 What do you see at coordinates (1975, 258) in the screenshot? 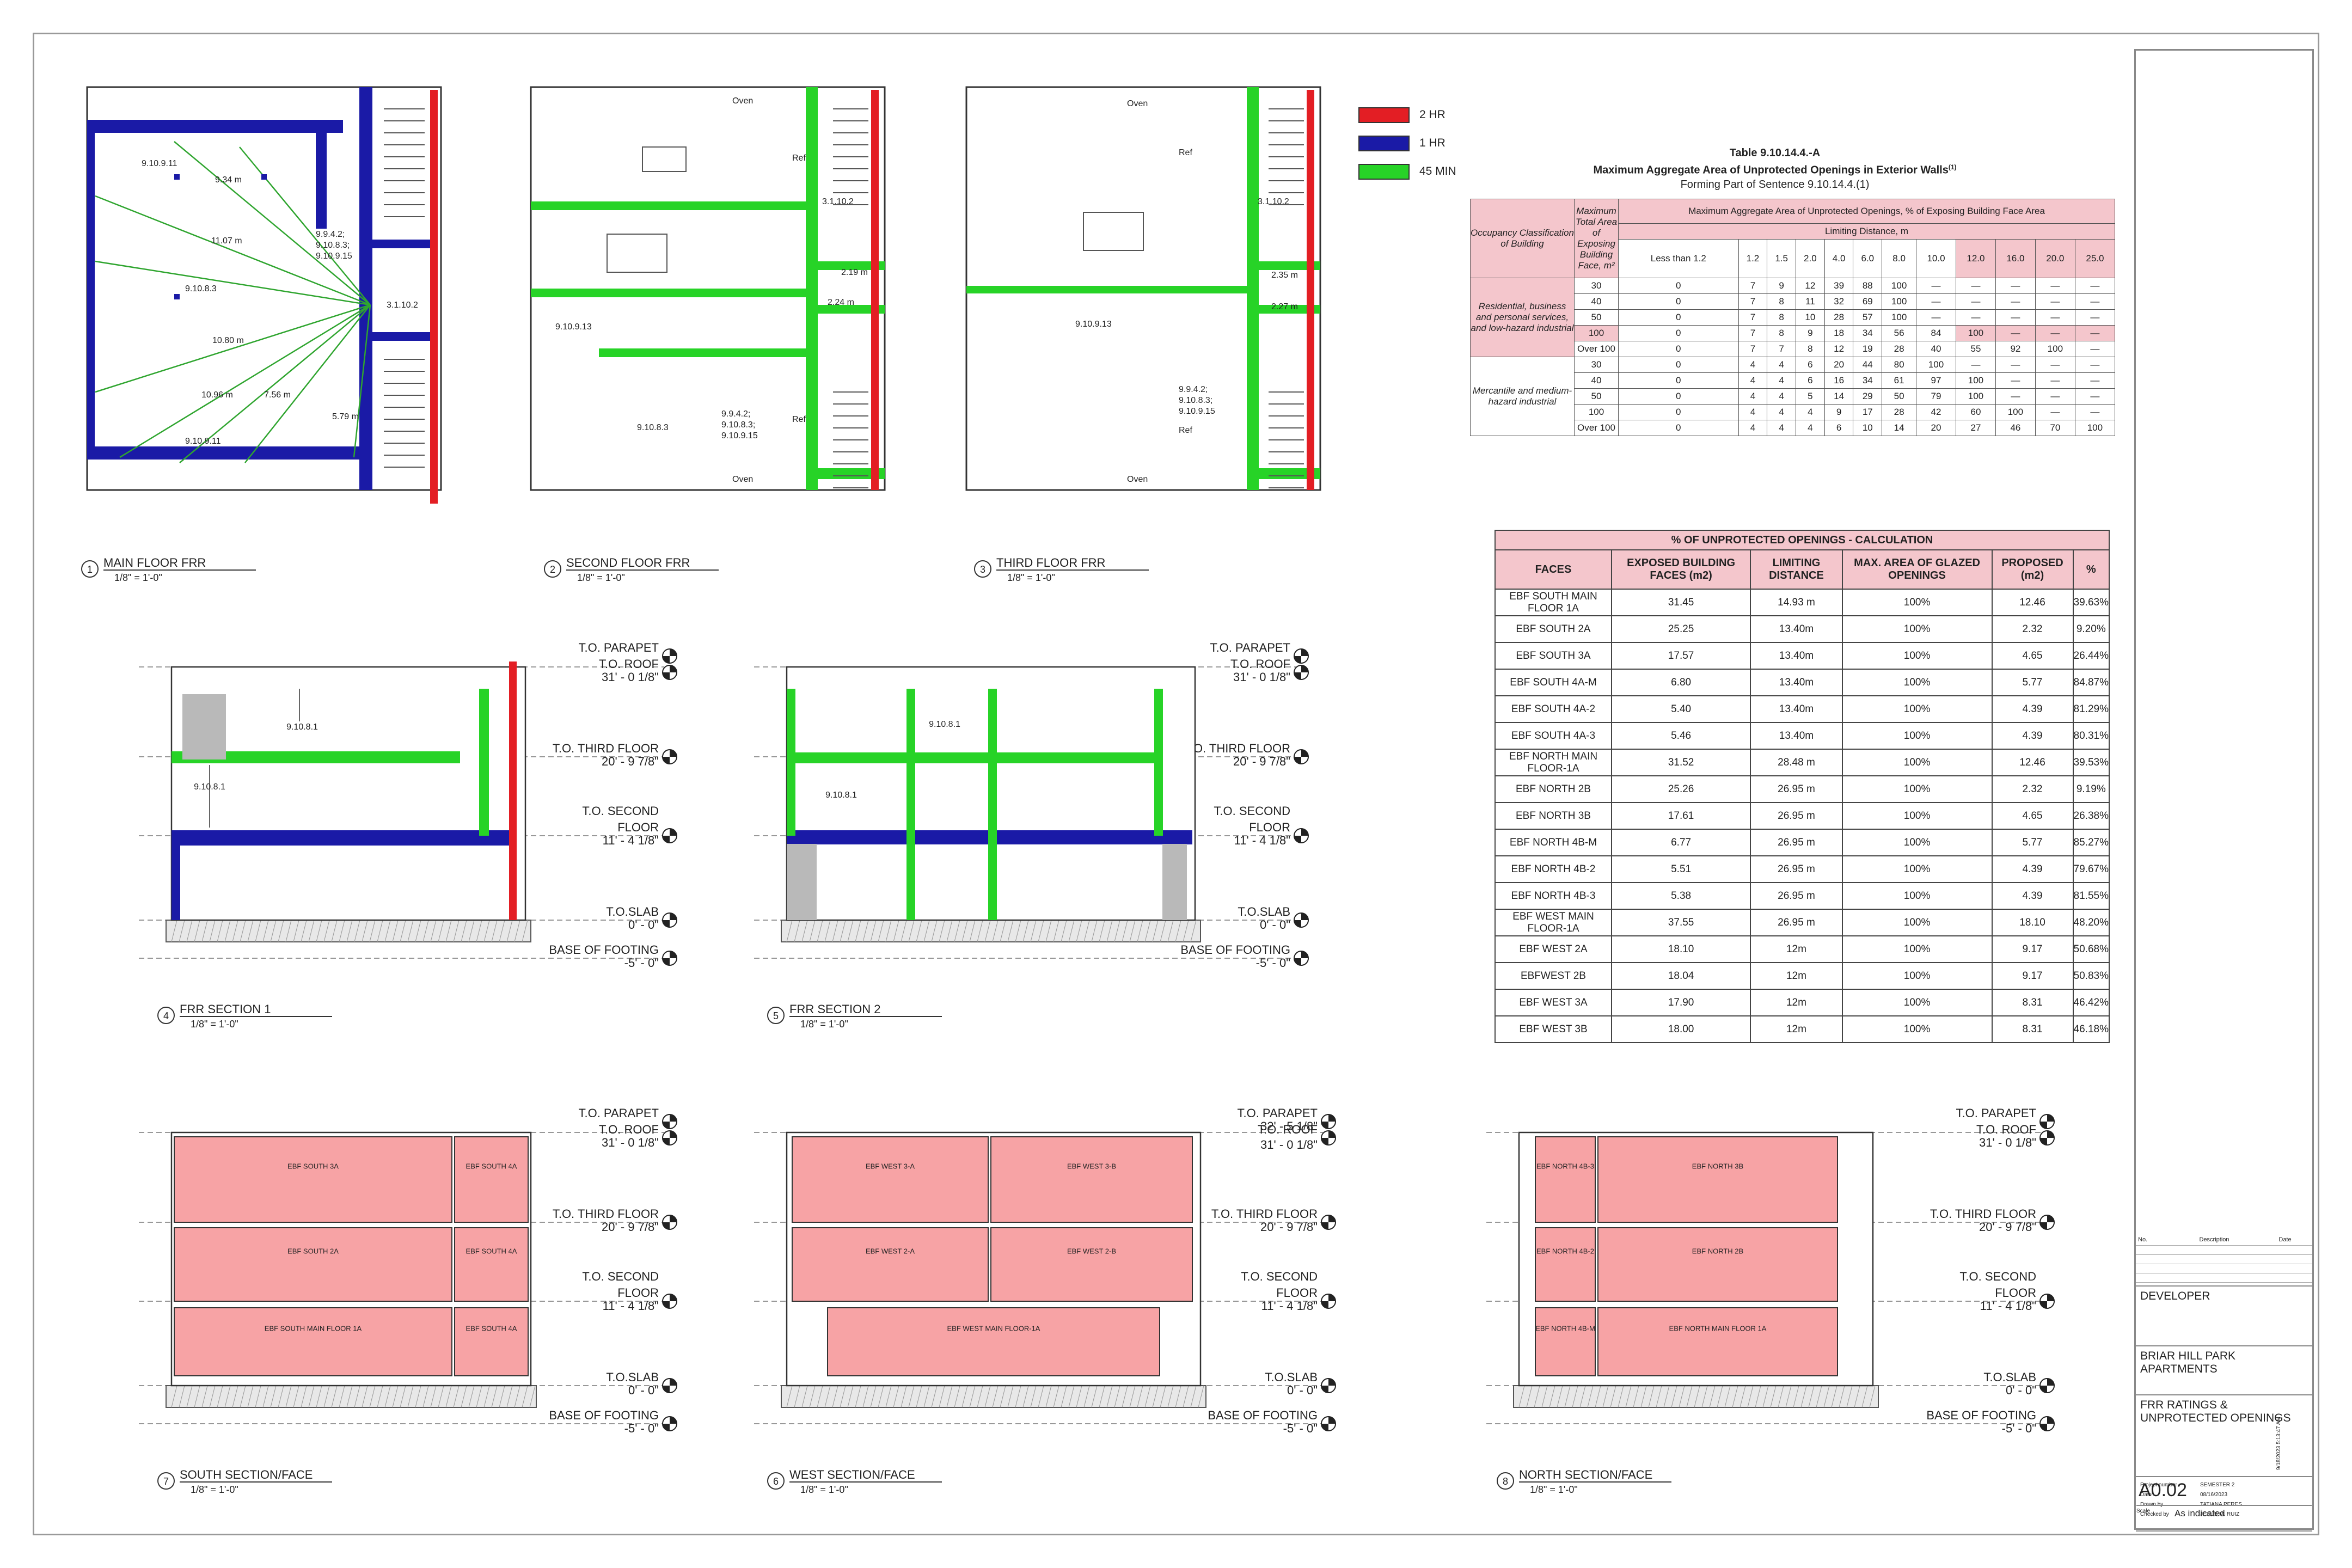
I see `distance-header: 12.0` at bounding box center [1975, 258].